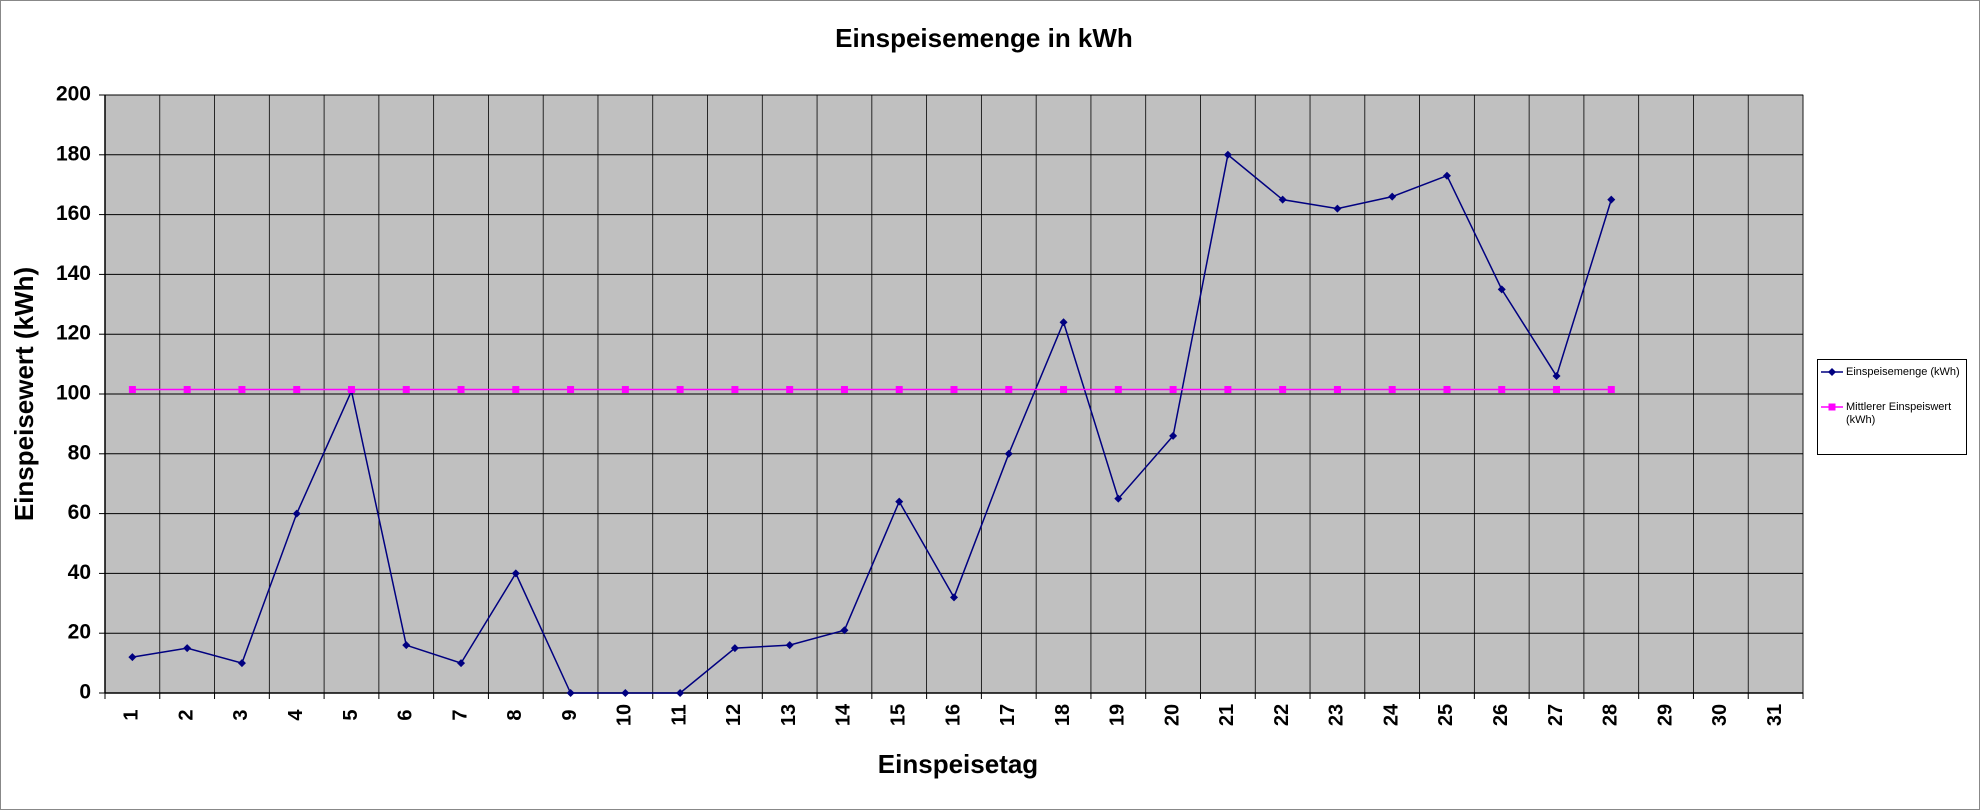 The image size is (1980, 810). I want to click on y-tick-label: 160, so click(73, 213).